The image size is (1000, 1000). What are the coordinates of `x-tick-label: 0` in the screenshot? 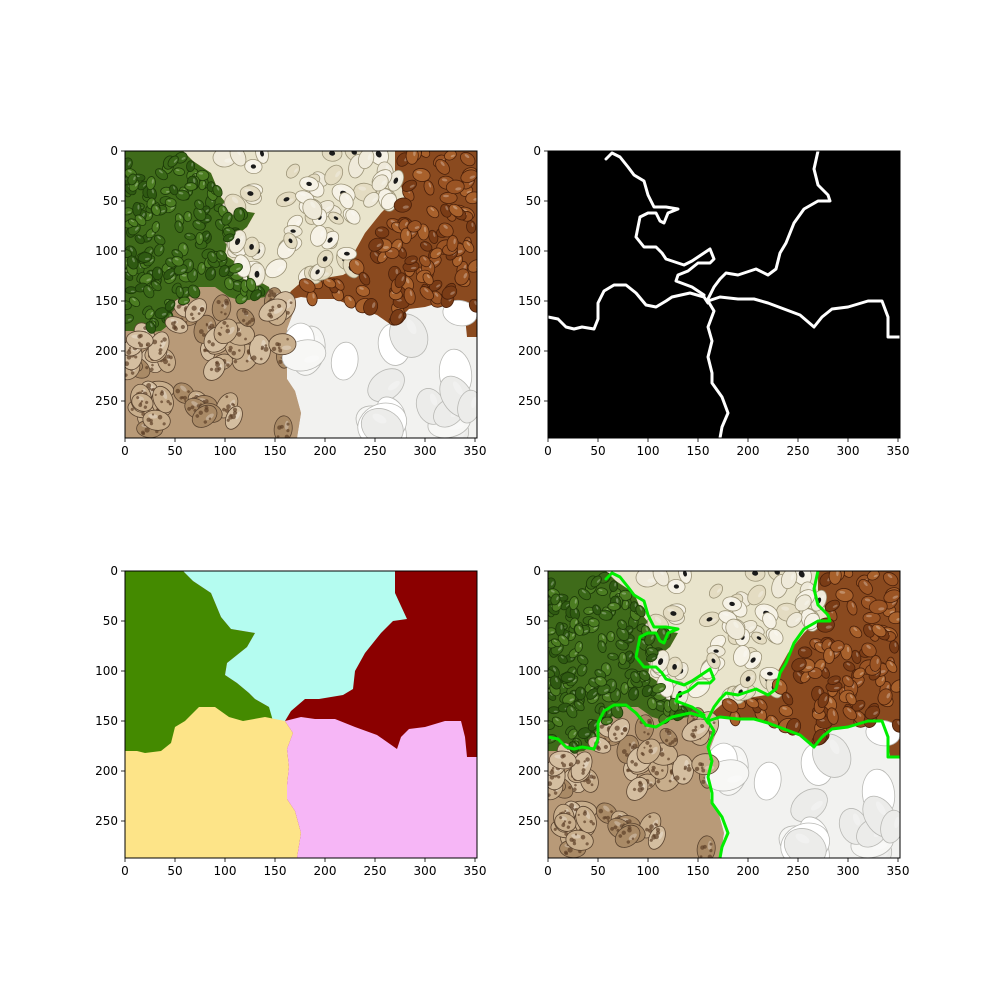 It's located at (125, 451).